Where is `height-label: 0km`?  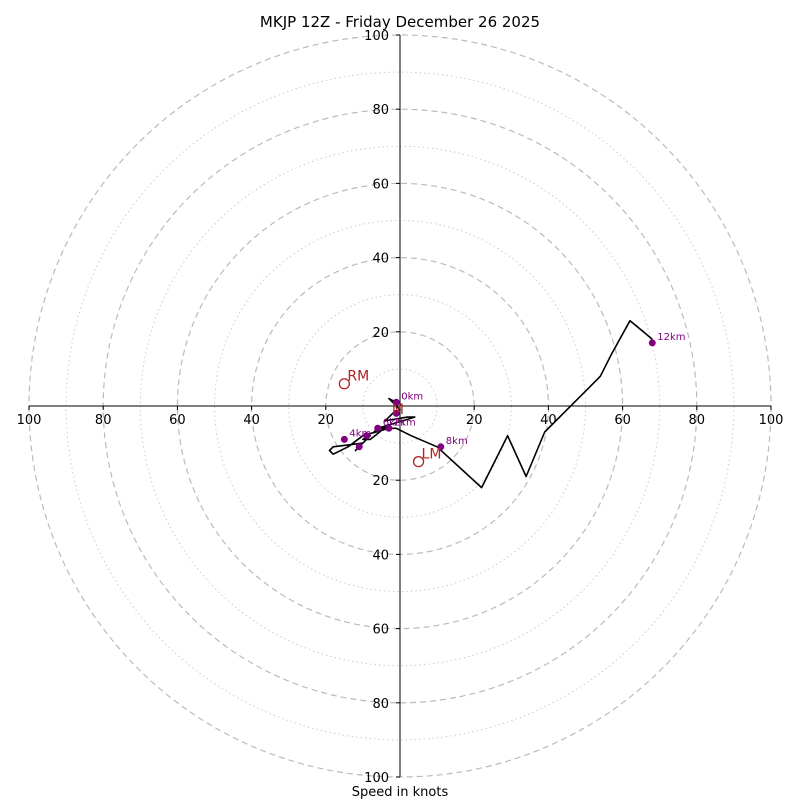 height-label: 0km is located at coordinates (412, 396).